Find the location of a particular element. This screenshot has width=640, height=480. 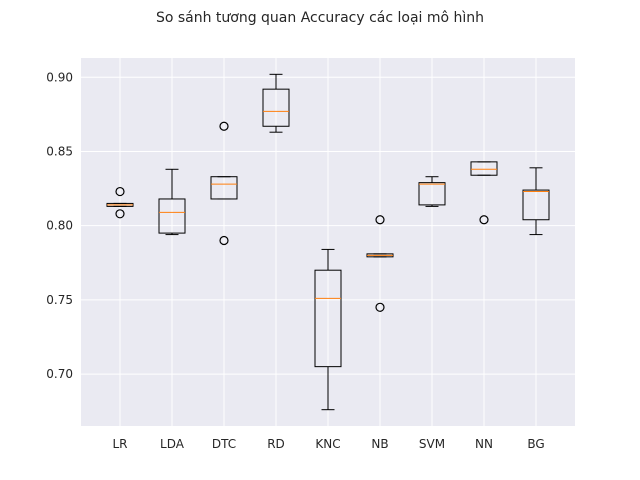

x-tick-label: NN is located at coordinates (484, 444).